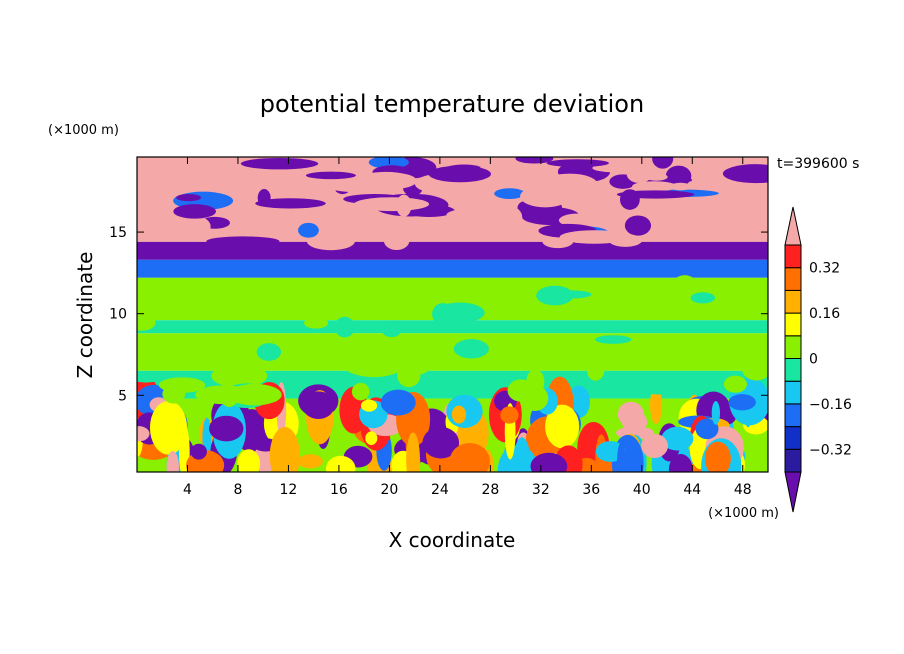 This screenshot has height=654, width=904. I want to click on colorbar-tick-label: 0.16, so click(824, 314).